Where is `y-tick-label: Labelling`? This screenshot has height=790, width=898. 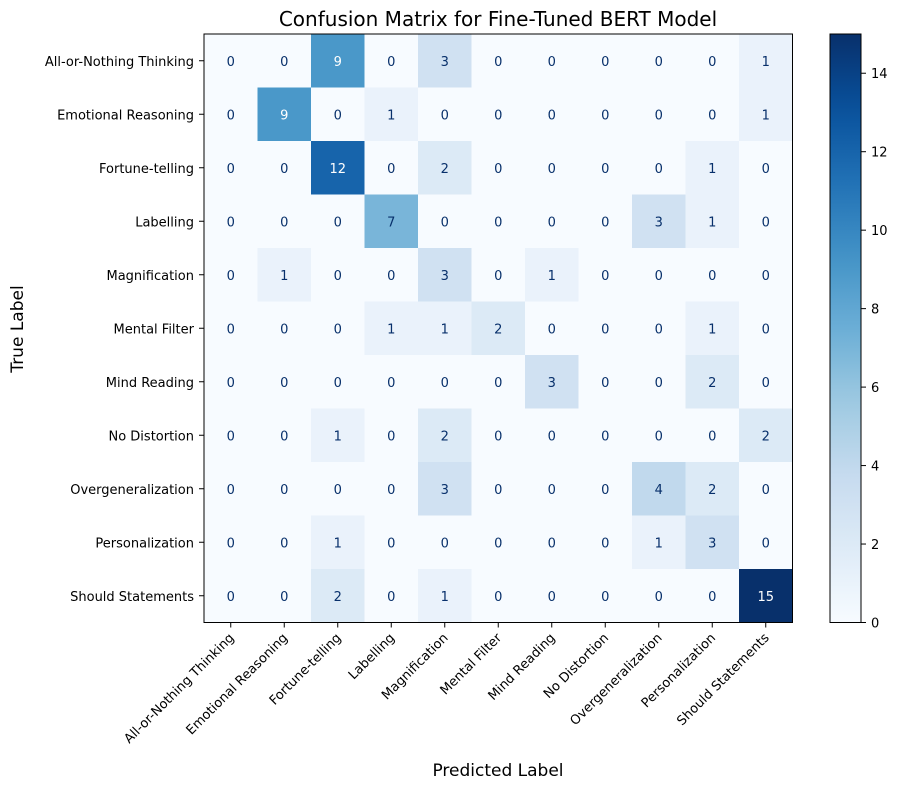
y-tick-label: Labelling is located at coordinates (164, 222).